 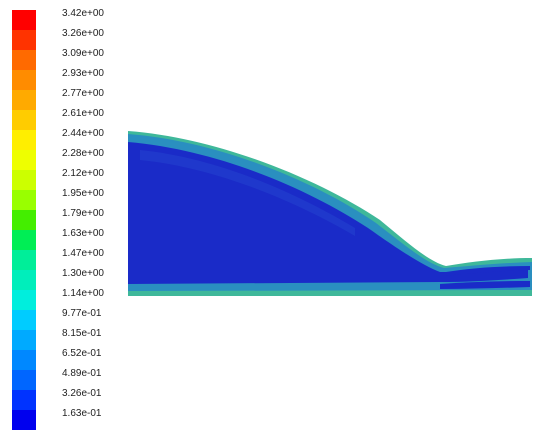 What do you see at coordinates (83, 253) in the screenshot?
I see `colorbar-tick-label: 1.47e+00` at bounding box center [83, 253].